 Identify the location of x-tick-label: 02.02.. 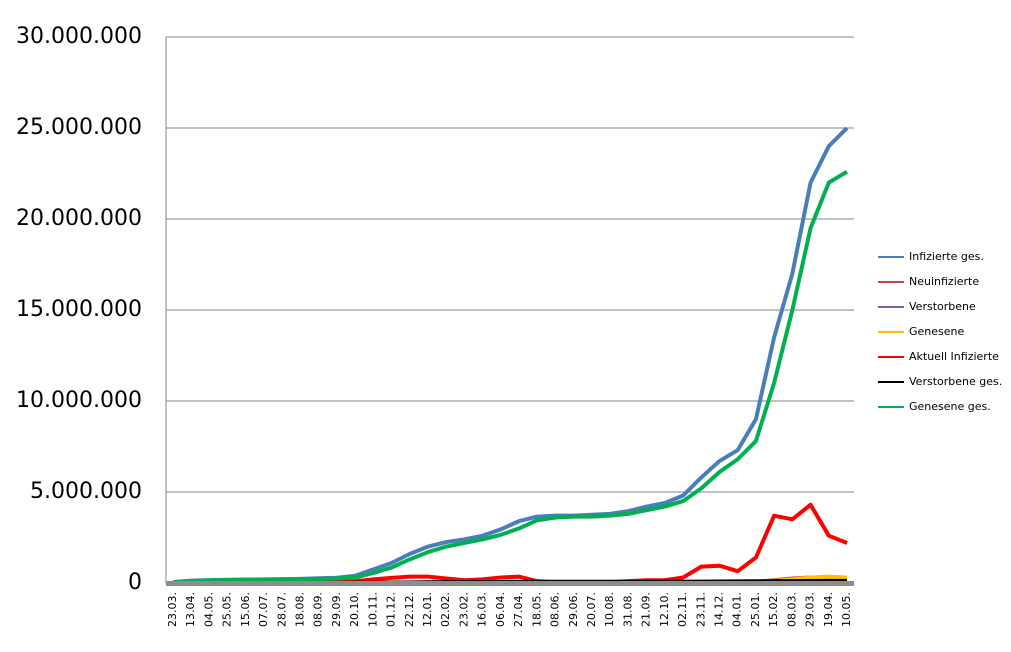
(445, 609).